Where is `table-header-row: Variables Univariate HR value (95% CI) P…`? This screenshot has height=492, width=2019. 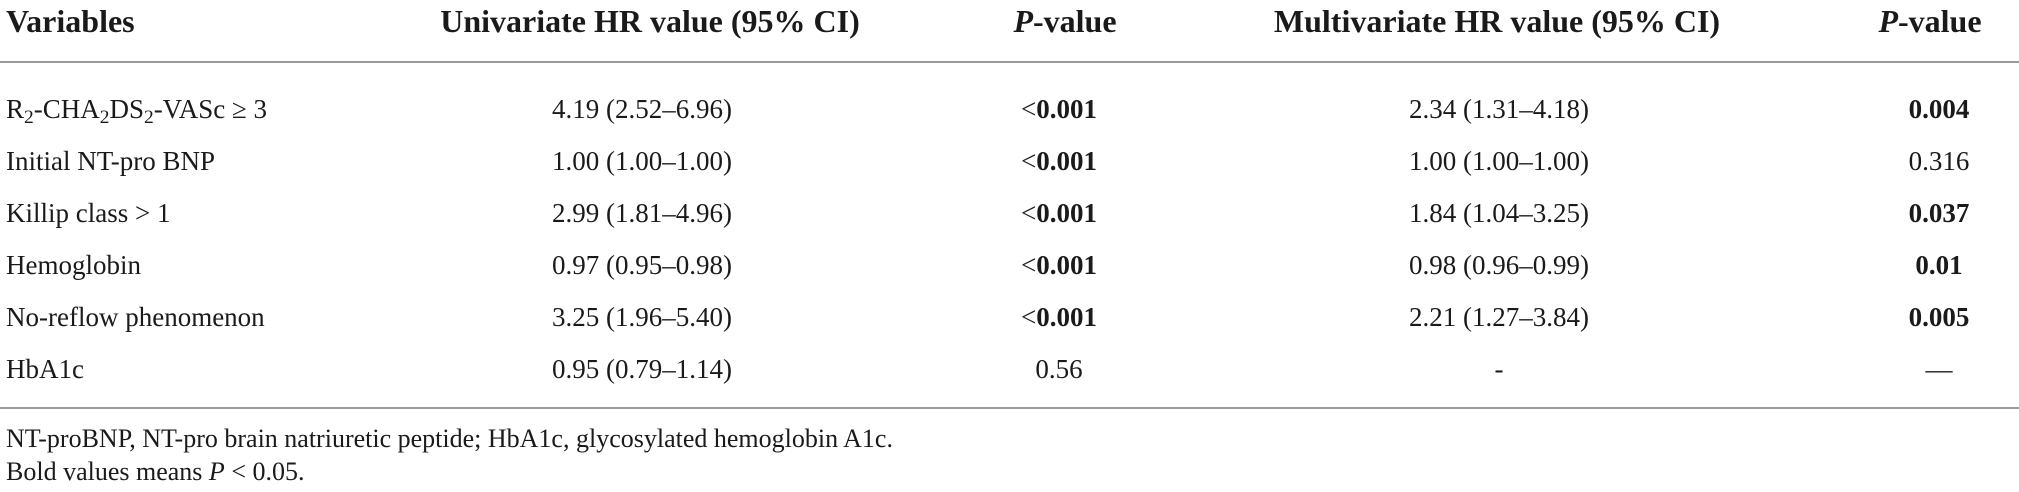 table-header-row: Variables Univariate HR value (95% CI) P… is located at coordinates (1009, 23).